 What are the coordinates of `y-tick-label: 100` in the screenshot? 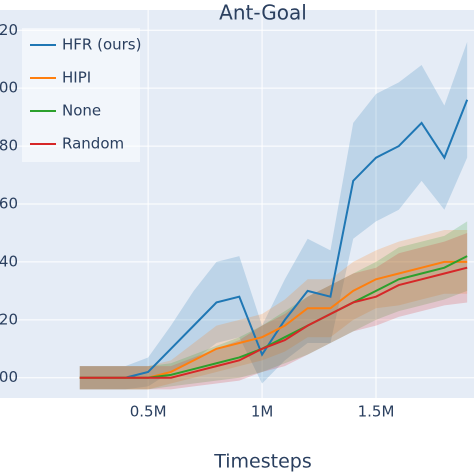 It's located at (9, 377).